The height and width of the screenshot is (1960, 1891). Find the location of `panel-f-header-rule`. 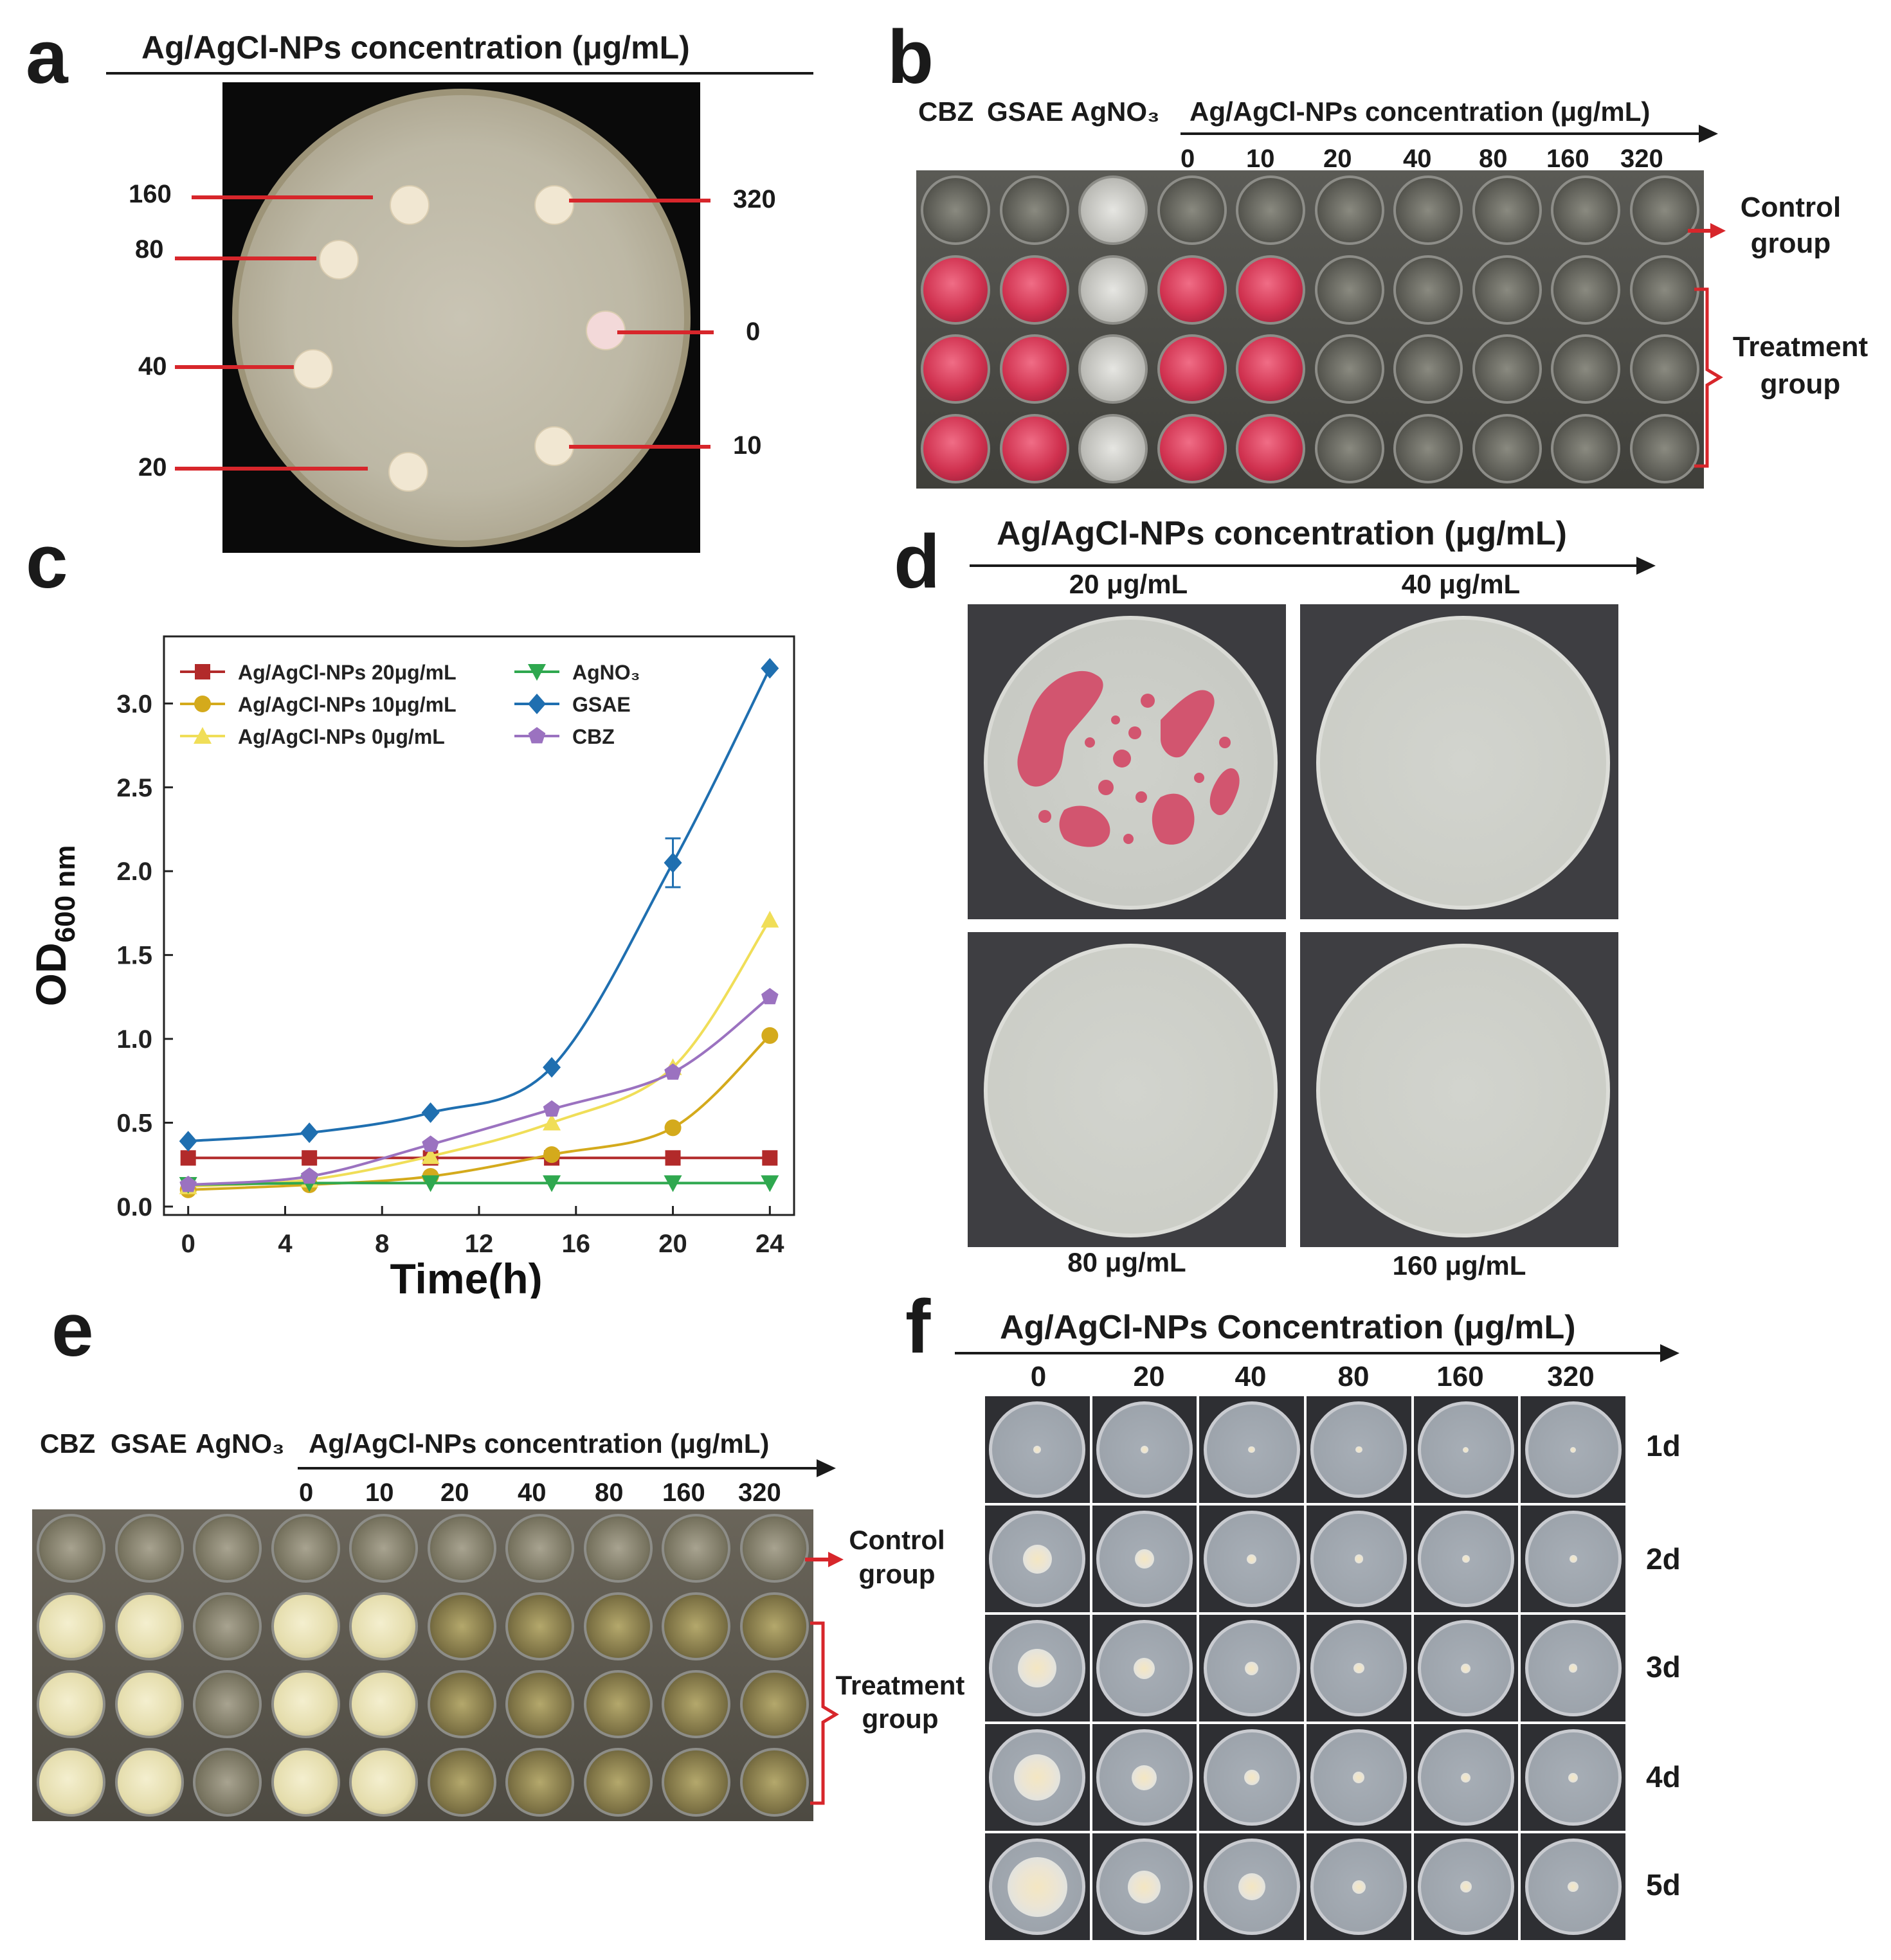

panel-f-header-rule is located at coordinates (1308, 1353).